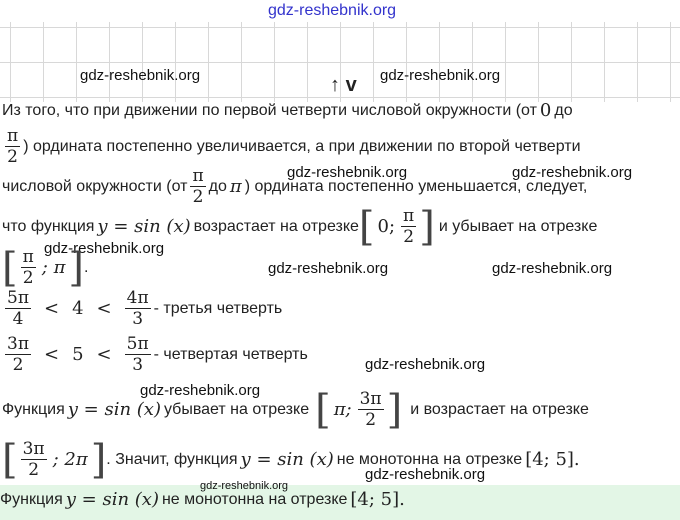 This screenshot has width=680, height=520. What do you see at coordinates (172, 459) in the screenshot?
I see `text: . Значит, функция` at bounding box center [172, 459].